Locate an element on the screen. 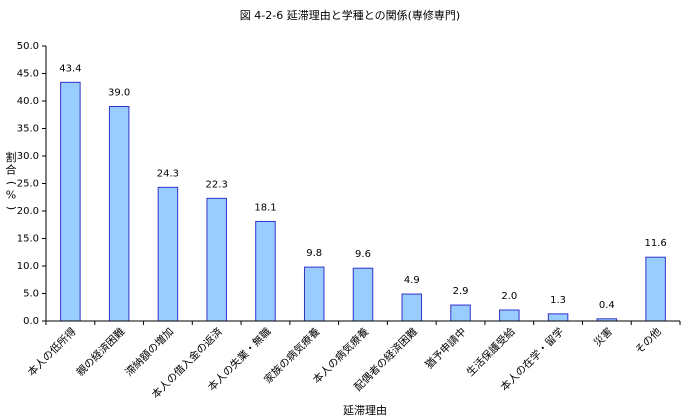 This screenshot has height=420, width=700. y-axis-title-char: 合 is located at coordinates (11, 170).